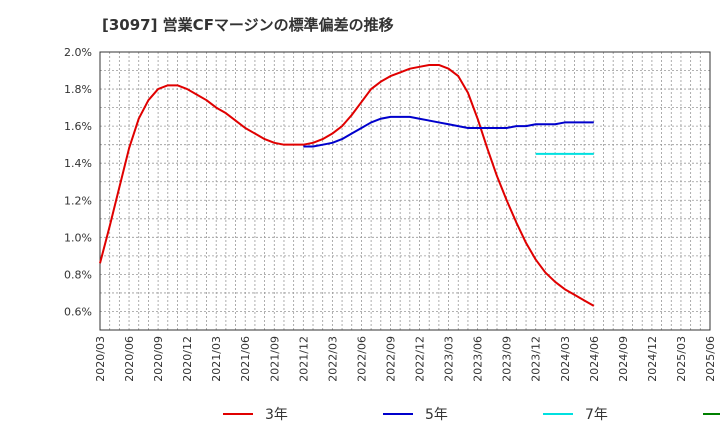  I want to click on x-tick-label: 2020/12, so click(187, 359).